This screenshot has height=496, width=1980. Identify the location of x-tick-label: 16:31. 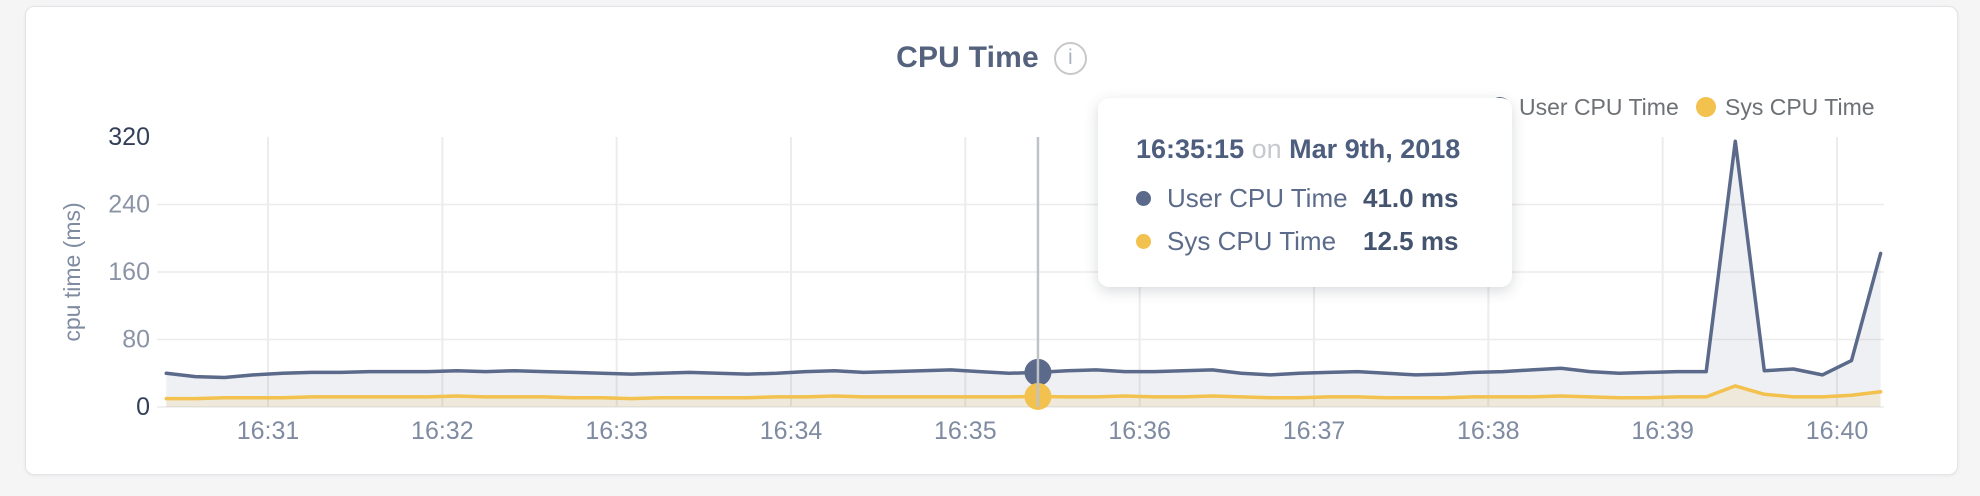
(268, 431).